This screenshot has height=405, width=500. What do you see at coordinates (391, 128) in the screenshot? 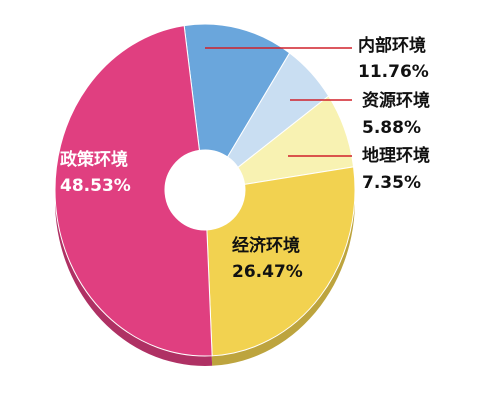
I see `value-label: 5.88%` at bounding box center [391, 128].